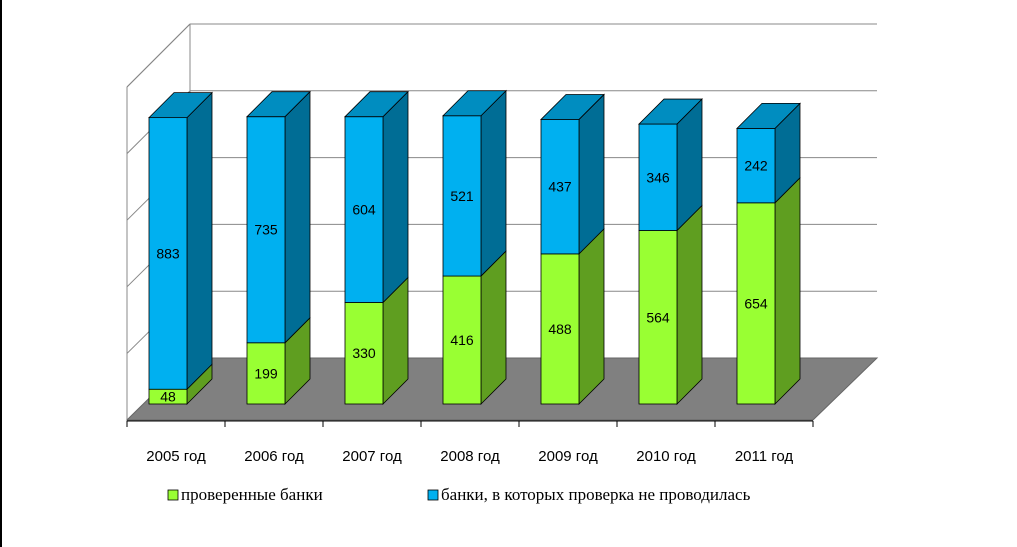 The height and width of the screenshot is (547, 1017). I want to click on data-label: 242, so click(756, 166).